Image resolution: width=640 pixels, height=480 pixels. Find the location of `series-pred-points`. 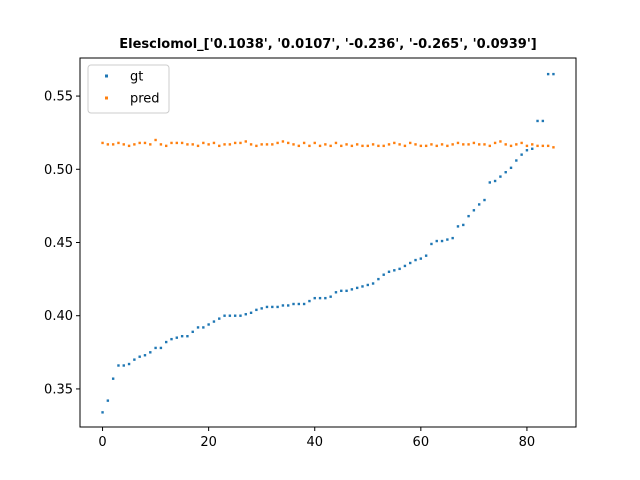

series-pred-points is located at coordinates (328, 143).